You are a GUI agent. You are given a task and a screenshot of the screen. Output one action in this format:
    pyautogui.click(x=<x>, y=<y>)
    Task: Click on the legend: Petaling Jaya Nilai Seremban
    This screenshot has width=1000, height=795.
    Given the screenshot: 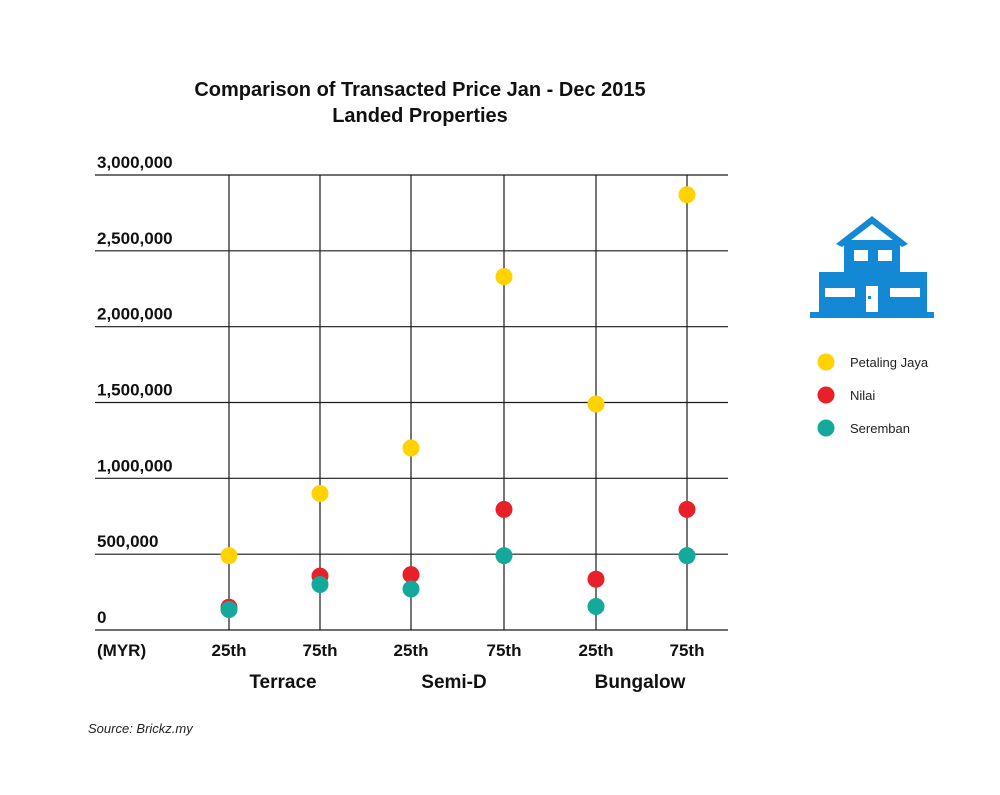 What is the action you would take?
    pyautogui.click(x=873, y=395)
    